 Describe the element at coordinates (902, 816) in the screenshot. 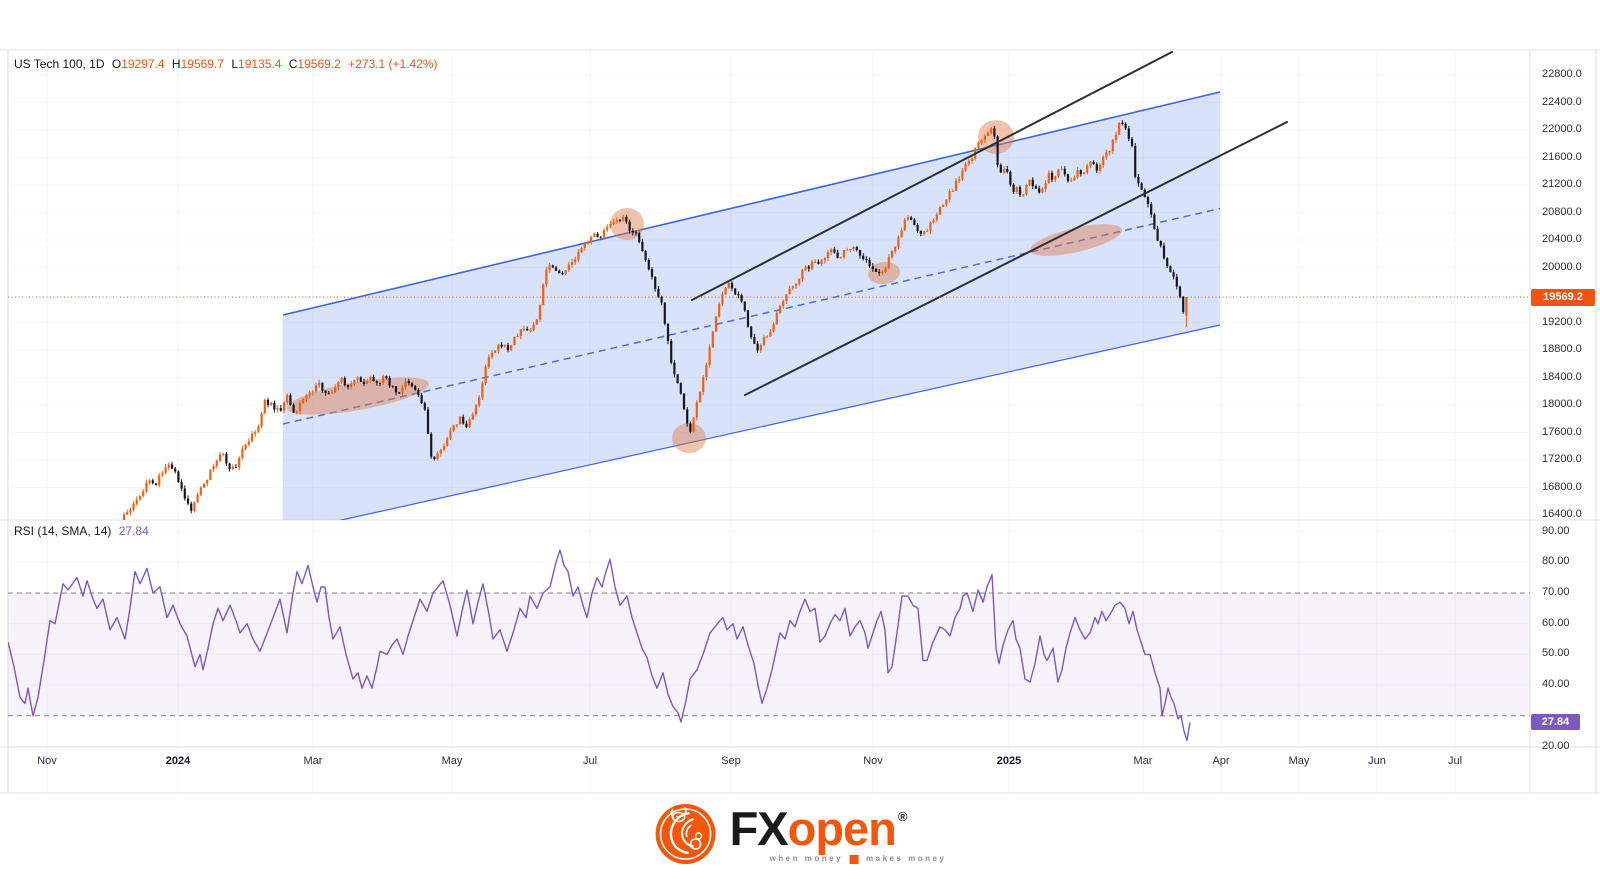

I see `registered-mark: ®` at that location.